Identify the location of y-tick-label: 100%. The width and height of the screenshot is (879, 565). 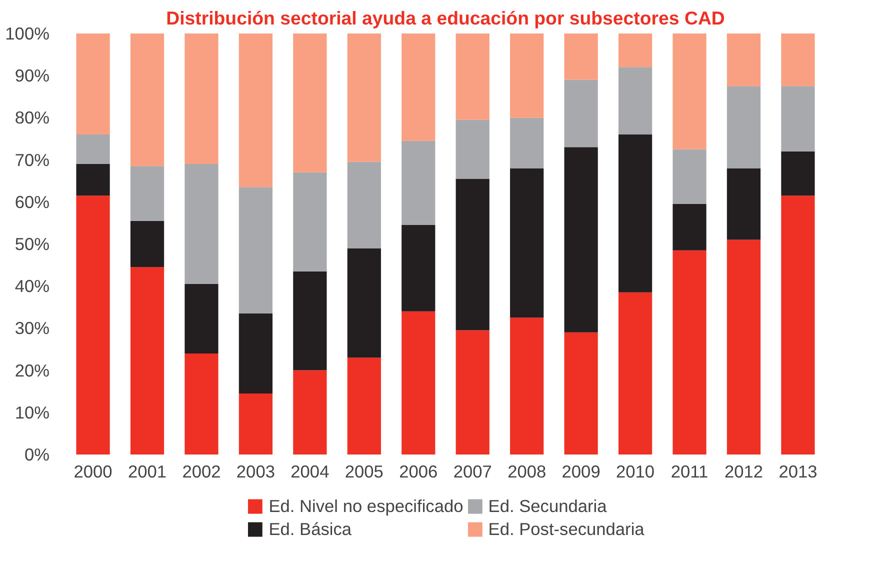
(27, 34).